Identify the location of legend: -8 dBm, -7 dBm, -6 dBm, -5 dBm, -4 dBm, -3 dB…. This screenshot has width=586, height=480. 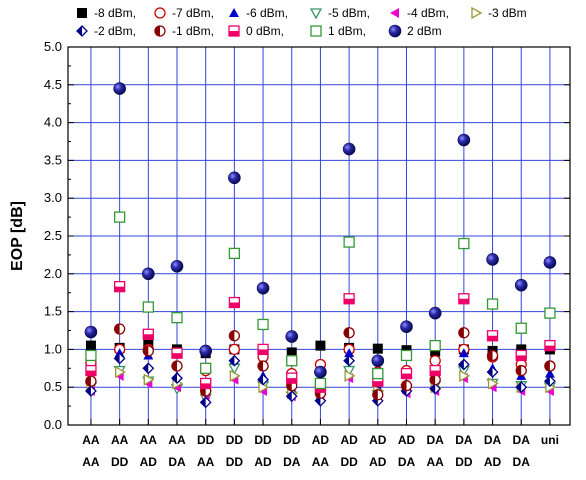
(301, 22).